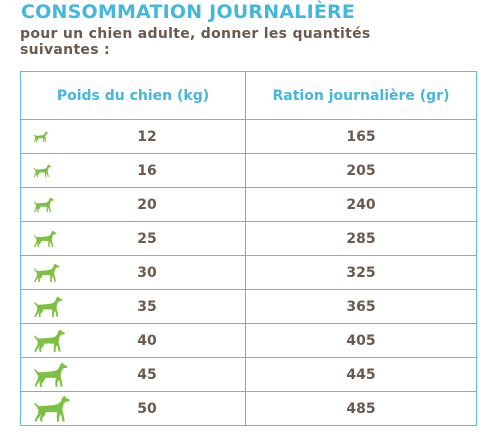 The height and width of the screenshot is (434, 482). I want to click on ration-value: 445, so click(361, 374).